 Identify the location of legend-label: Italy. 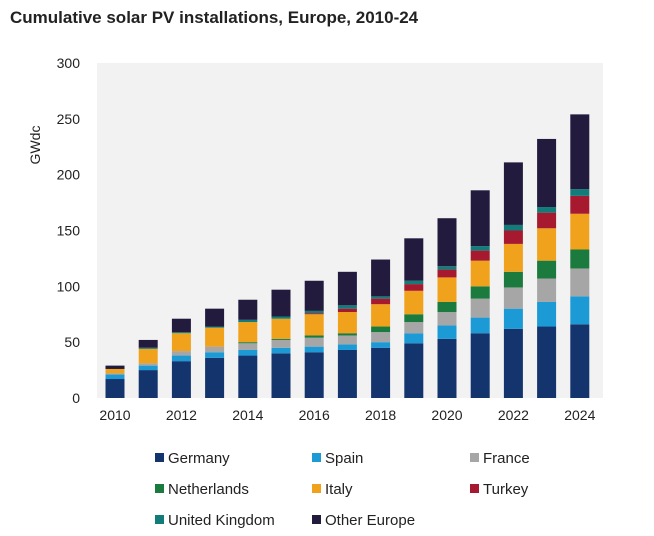
(339, 489).